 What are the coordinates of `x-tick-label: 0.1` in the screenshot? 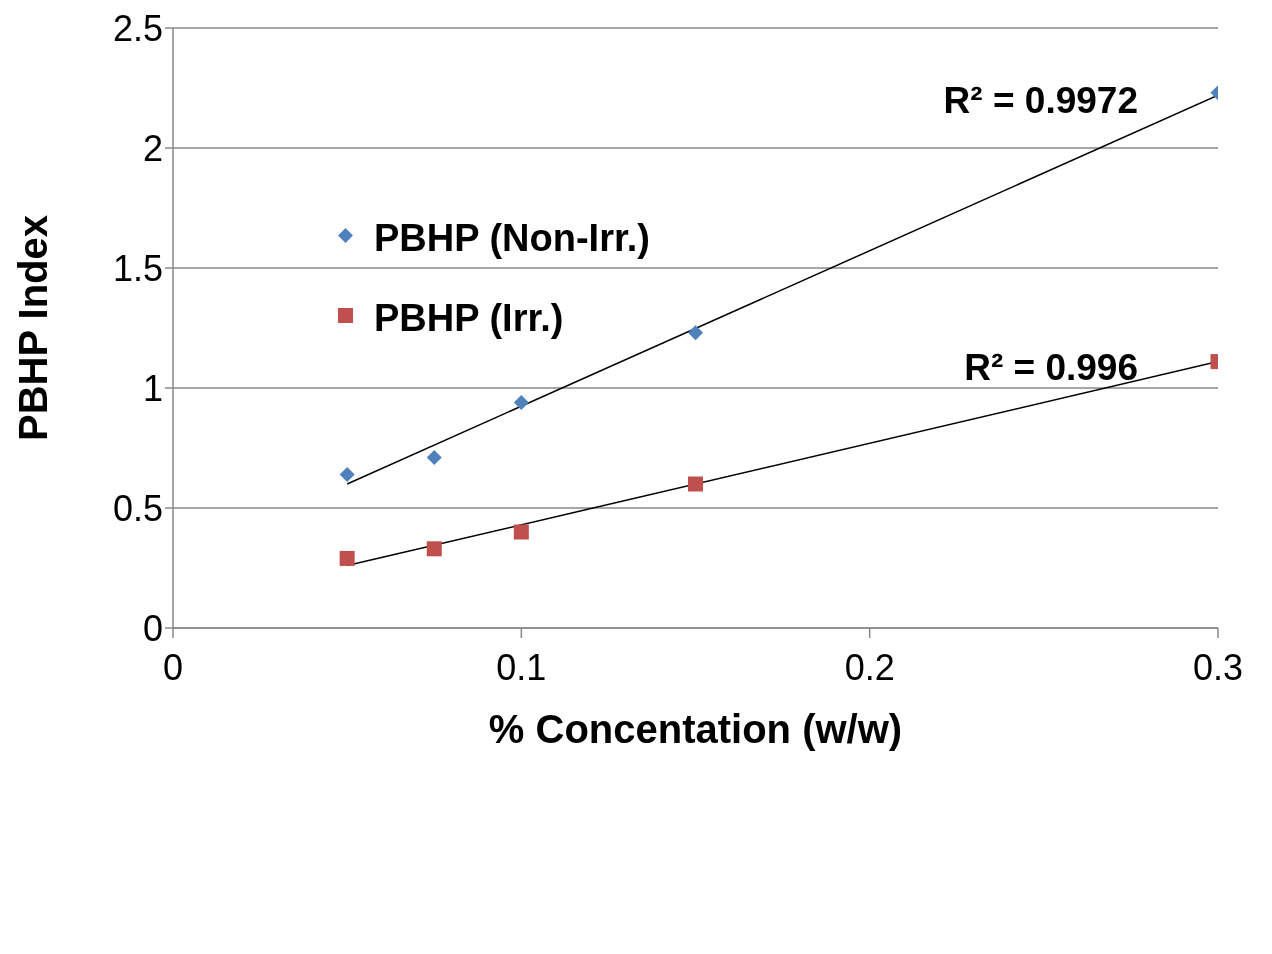 It's located at (521, 667).